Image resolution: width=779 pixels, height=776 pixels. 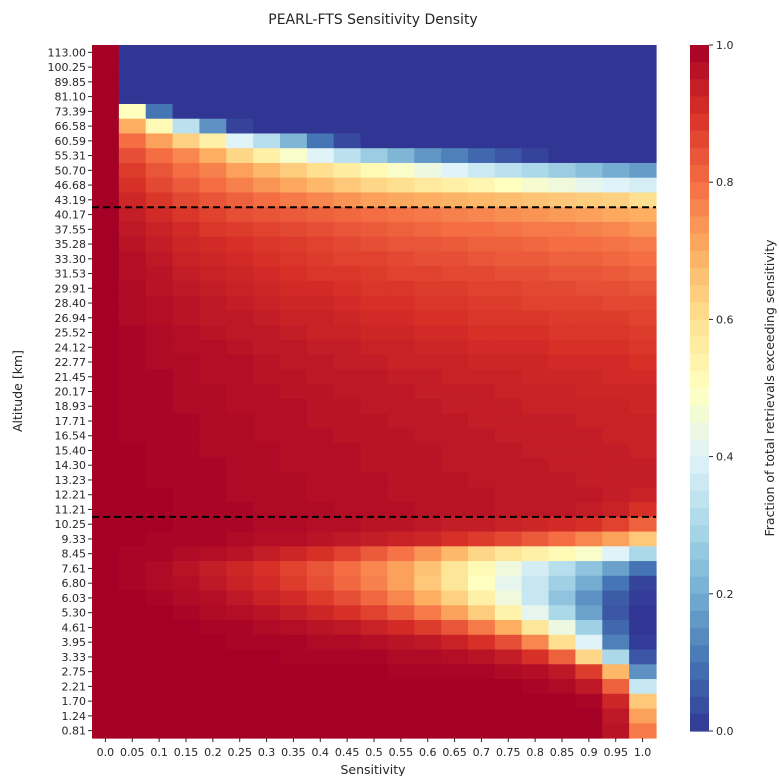 I want to click on x-tick-label: 0.4, so click(x=321, y=752).